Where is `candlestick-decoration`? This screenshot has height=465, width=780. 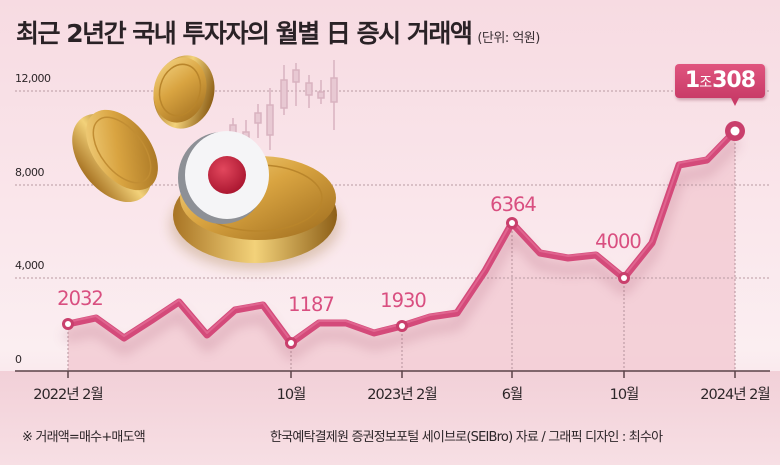
candlestick-decoration is located at coordinates (283, 105).